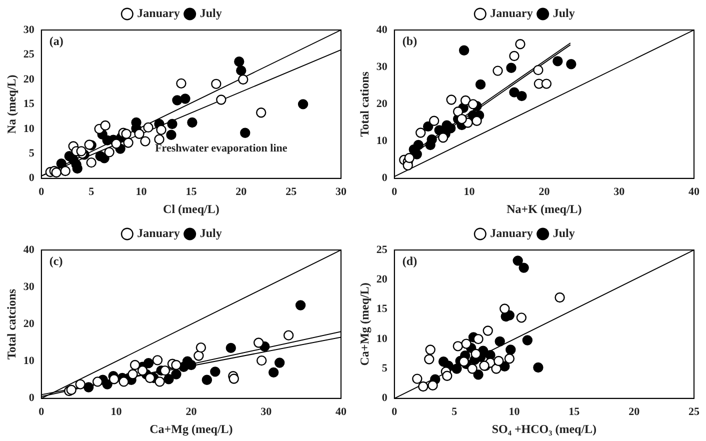 Image resolution: width=706 pixels, height=441 pixels. Describe the element at coordinates (11, 324) in the screenshot. I see `y-axis-title: Total catcions` at that location.